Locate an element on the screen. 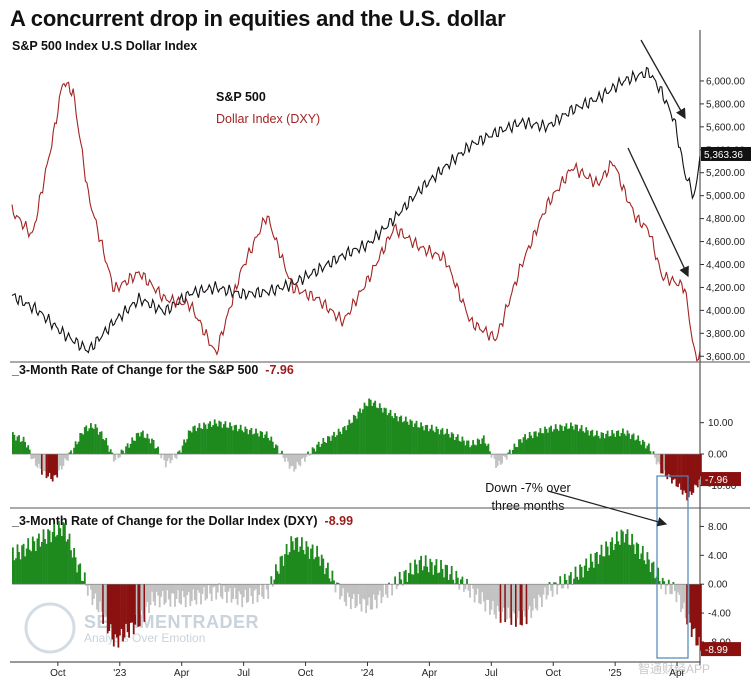 The height and width of the screenshot is (690, 756). x-tick-label: Apr is located at coordinates (182, 673).